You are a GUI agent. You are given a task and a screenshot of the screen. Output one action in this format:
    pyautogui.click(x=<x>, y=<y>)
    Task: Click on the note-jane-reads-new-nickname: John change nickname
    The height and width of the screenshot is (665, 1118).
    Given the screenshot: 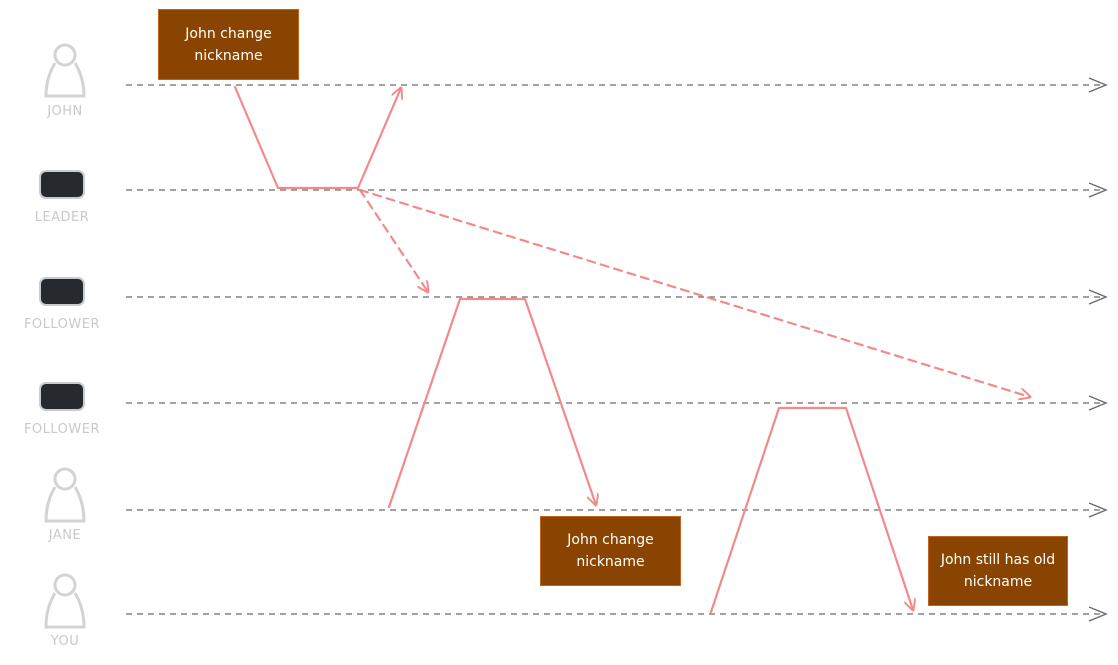 What is the action you would take?
    pyautogui.click(x=610, y=551)
    